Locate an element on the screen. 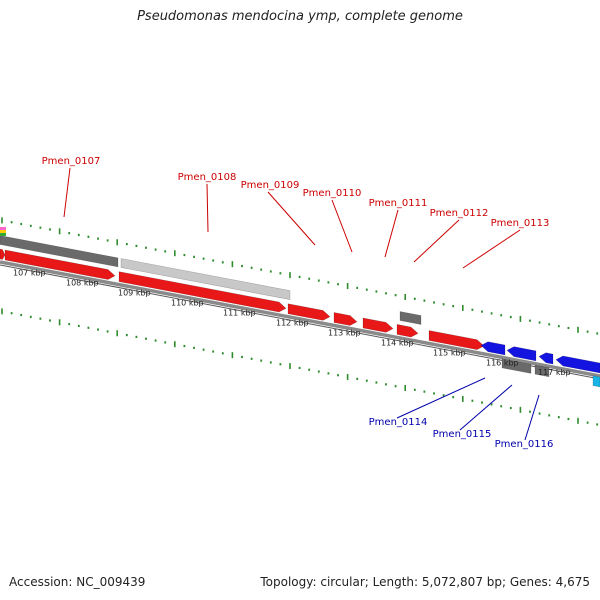  gene-label: Pmen_0109 is located at coordinates (270, 185).